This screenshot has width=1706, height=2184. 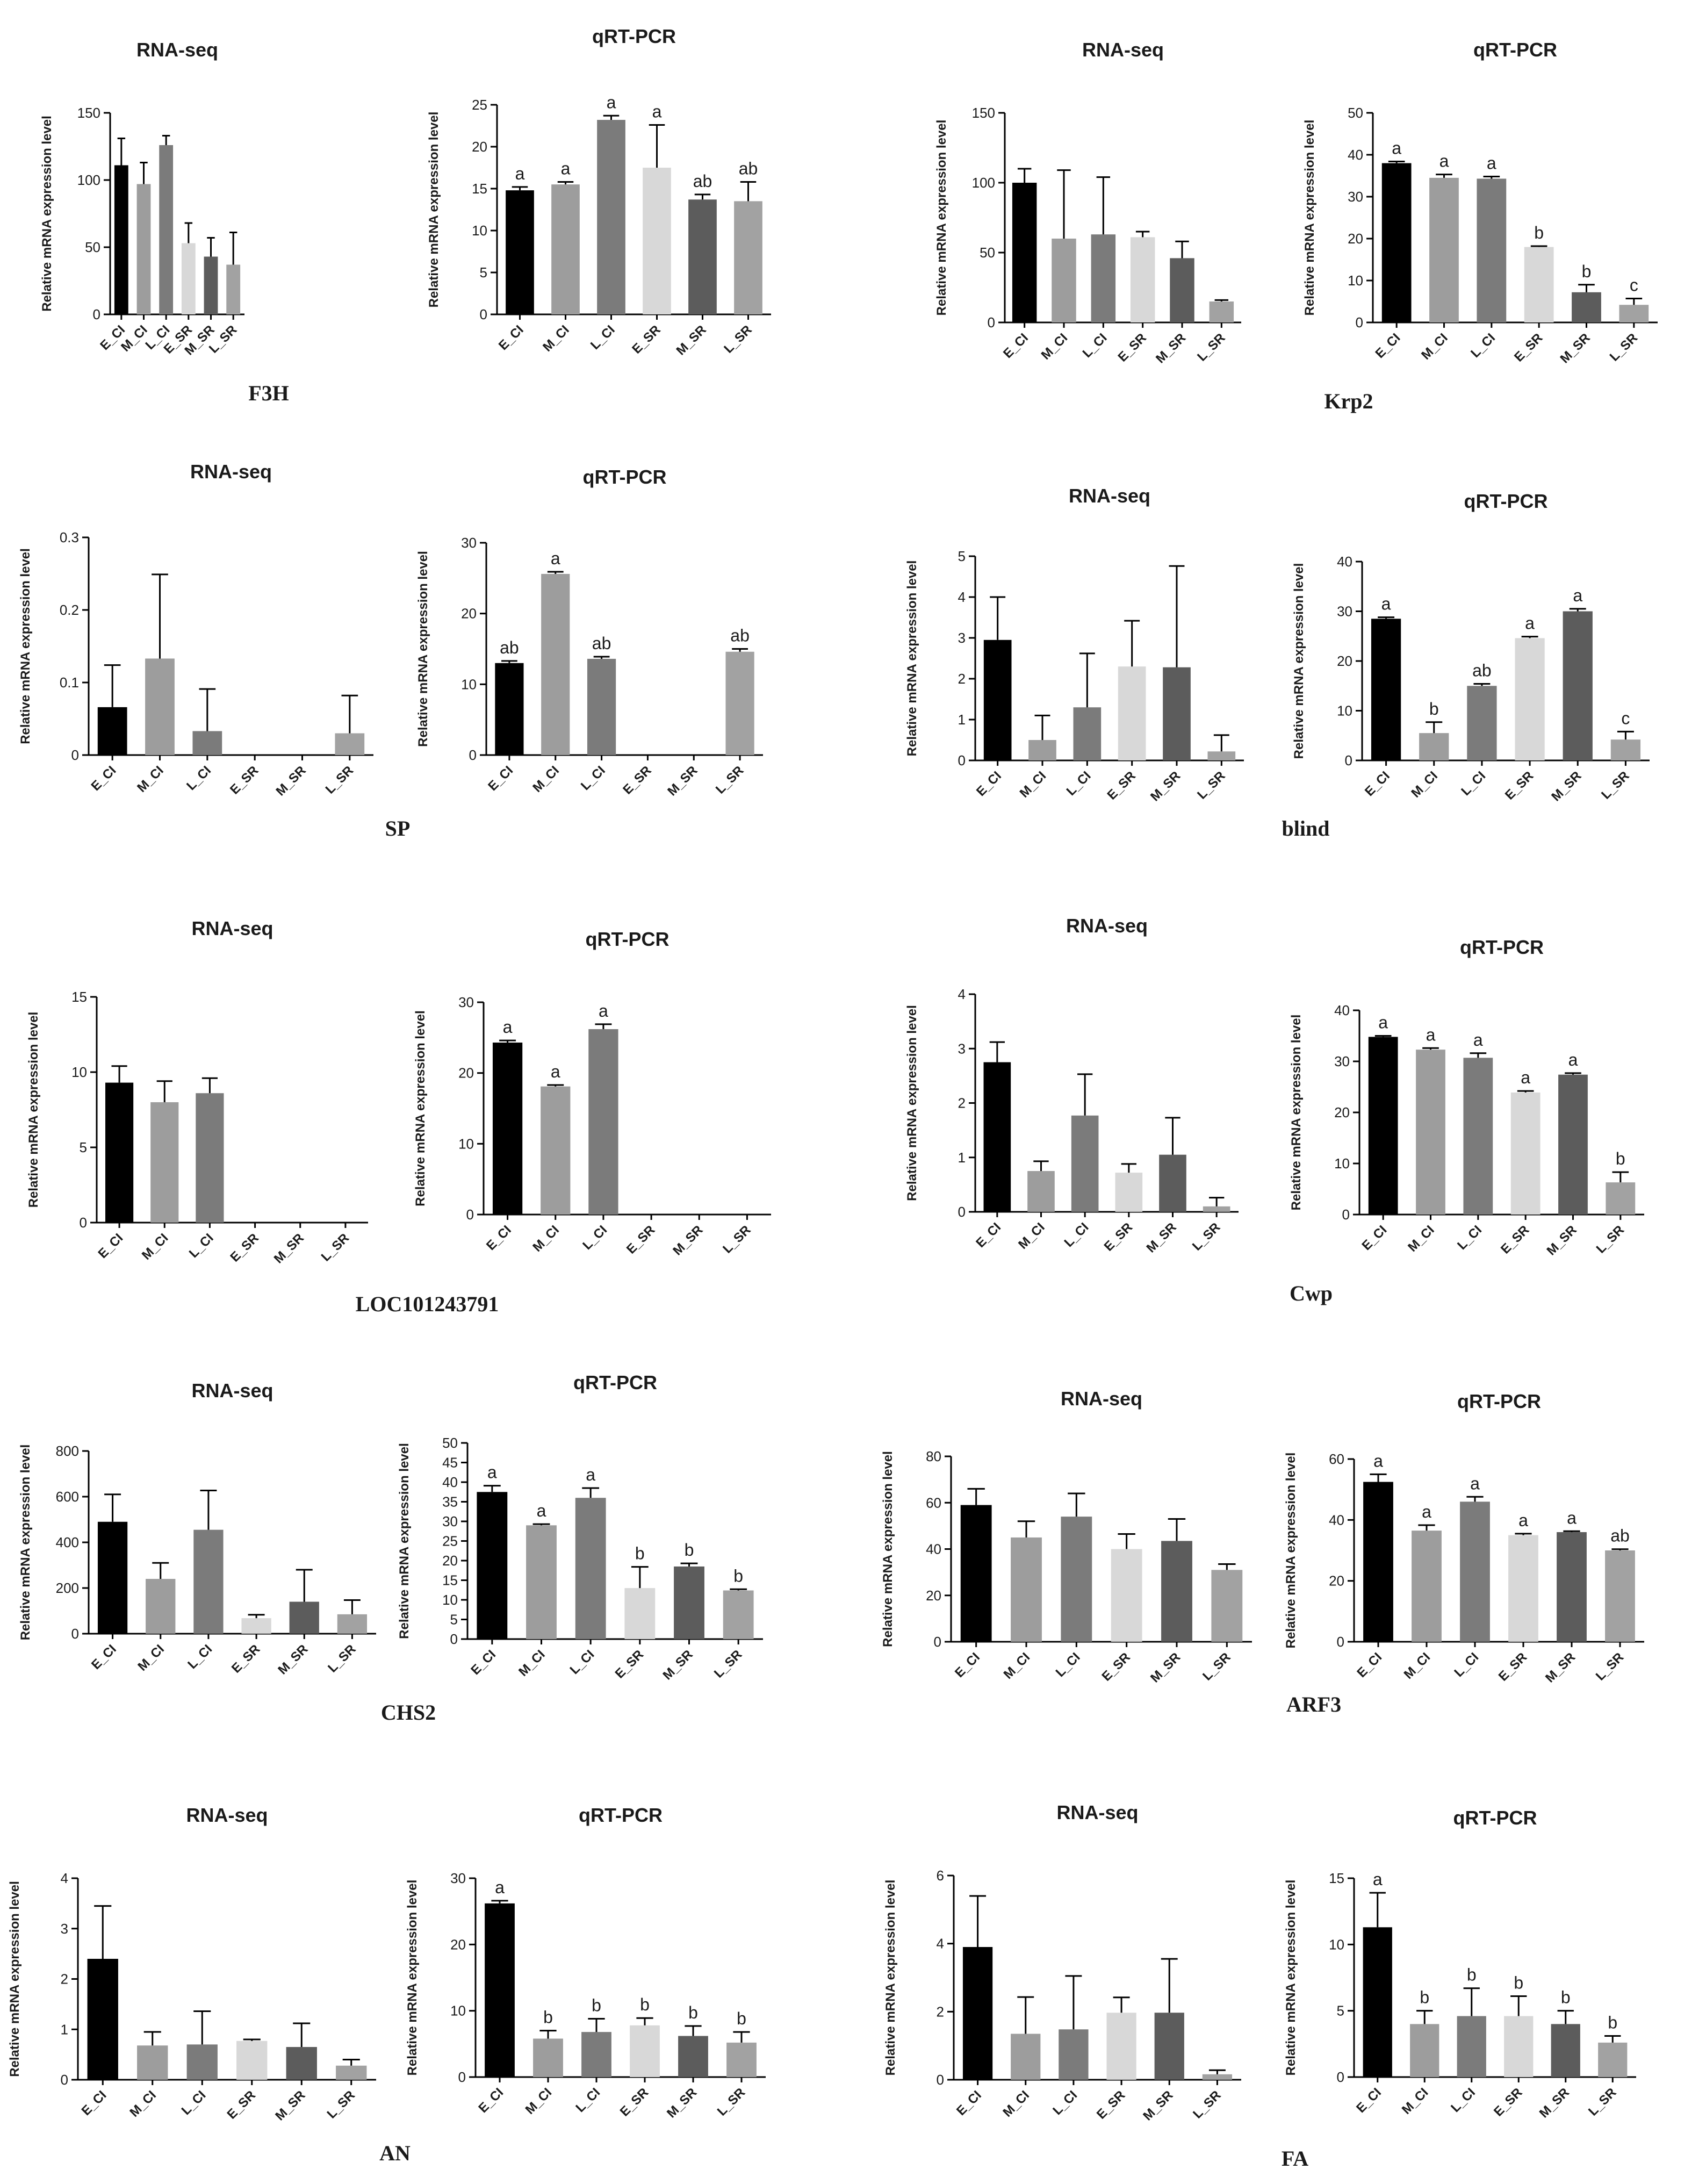 What do you see at coordinates (69, 537) in the screenshot?
I see `y-tick-label: 0.3` at bounding box center [69, 537].